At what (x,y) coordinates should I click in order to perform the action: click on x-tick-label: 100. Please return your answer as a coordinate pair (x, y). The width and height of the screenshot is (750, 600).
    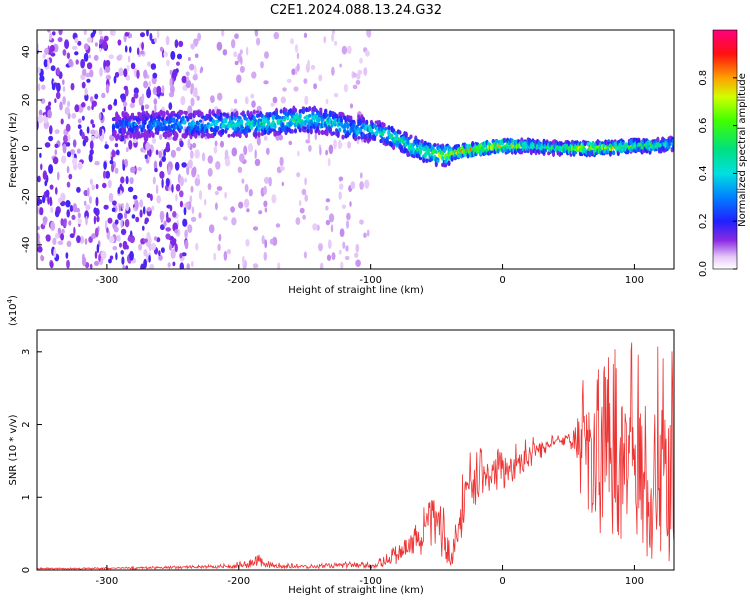
    Looking at the image, I should click on (634, 280).